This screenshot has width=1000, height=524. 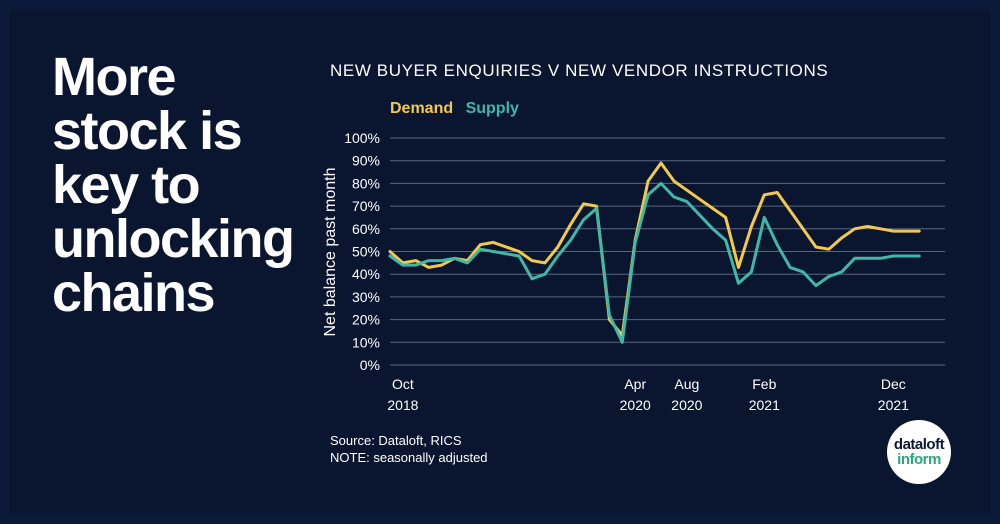 I want to click on note-text: NOTE: seasonally adjusted, so click(x=409, y=457).